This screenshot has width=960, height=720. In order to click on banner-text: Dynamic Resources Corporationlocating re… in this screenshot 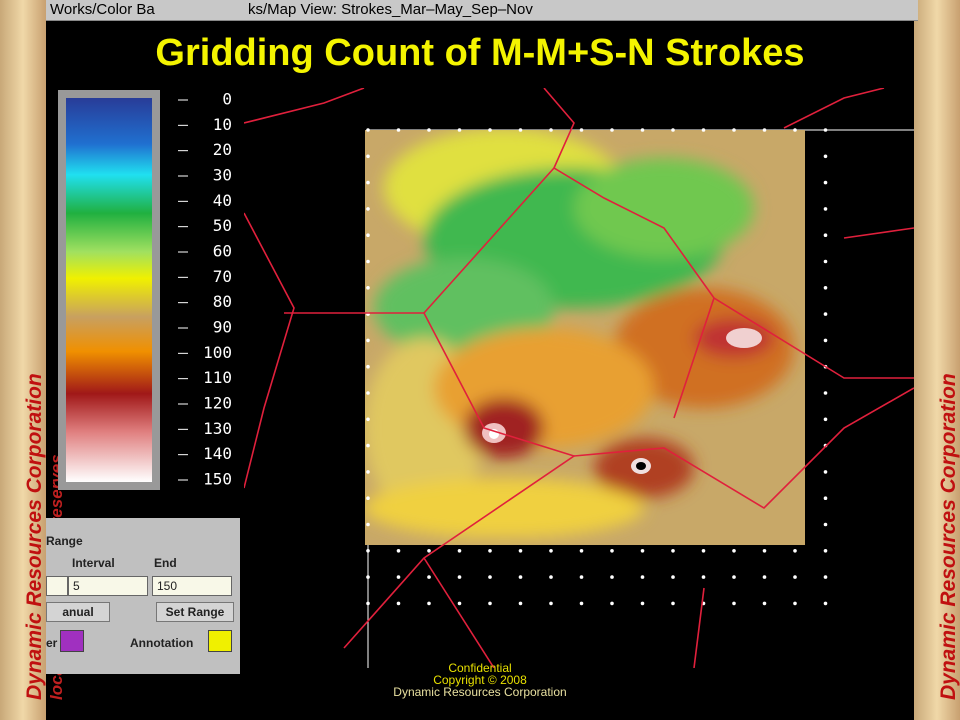, I will do `click(948, 536)`.